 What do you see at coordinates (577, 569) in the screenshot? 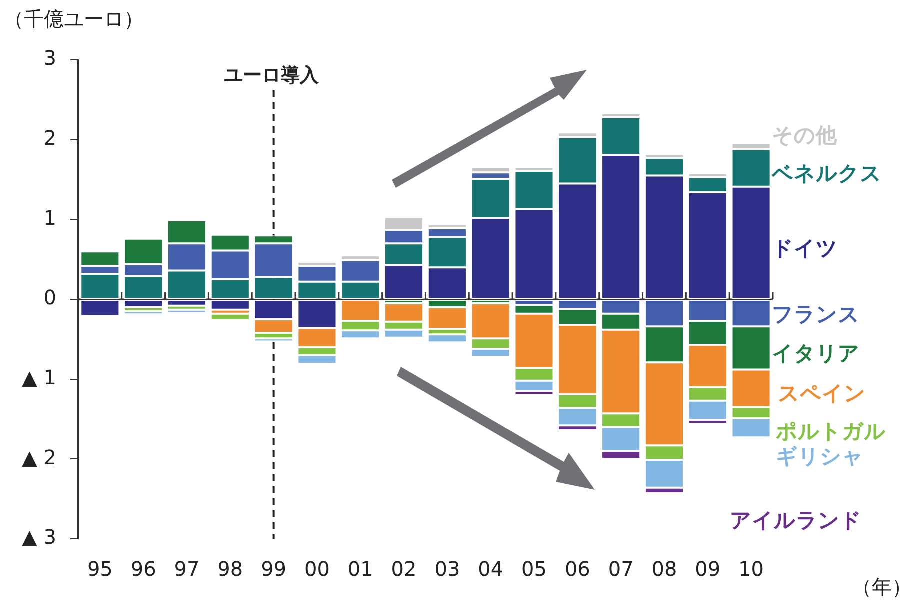
I see `x-tick-label: 06` at bounding box center [577, 569].